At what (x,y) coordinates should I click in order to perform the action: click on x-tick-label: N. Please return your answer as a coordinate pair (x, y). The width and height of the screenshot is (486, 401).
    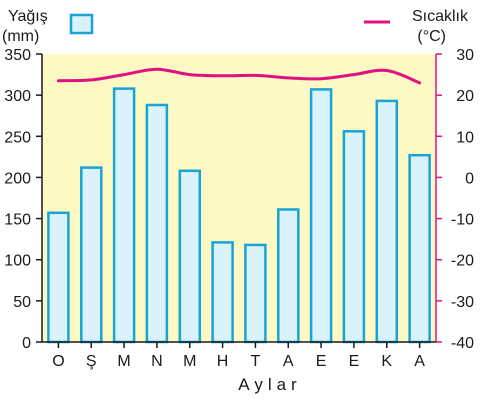
    Looking at the image, I should click on (157, 361).